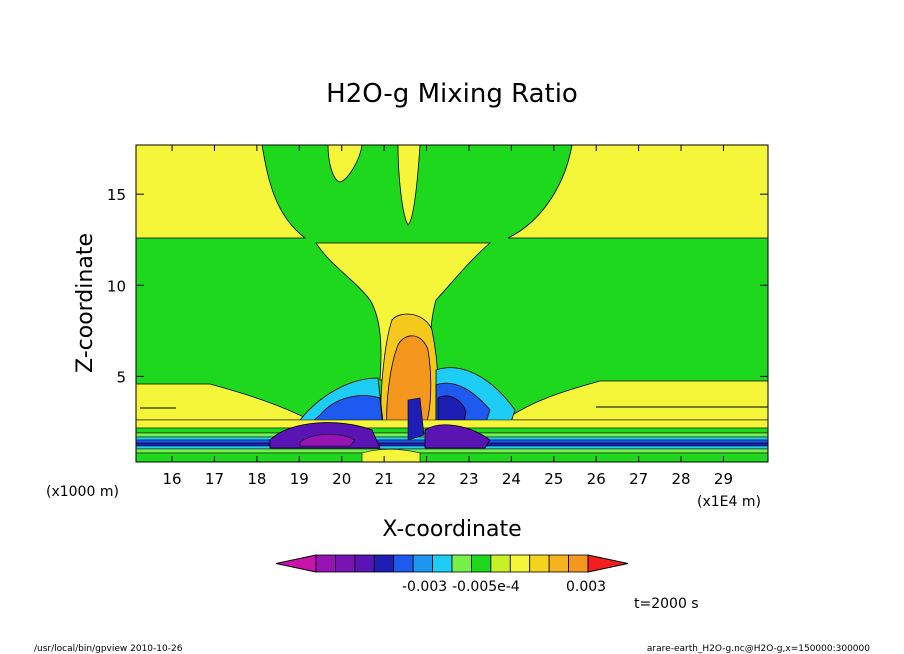 The height and width of the screenshot is (654, 904). What do you see at coordinates (729, 502) in the screenshot?
I see `x-multiplier-label: (x1E4 m)` at bounding box center [729, 502].